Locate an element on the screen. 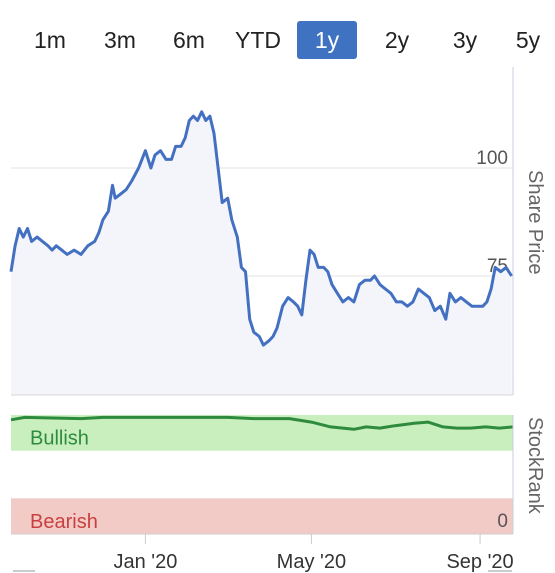 The image size is (555, 573). bearish-label: Bearish is located at coordinates (64, 522).